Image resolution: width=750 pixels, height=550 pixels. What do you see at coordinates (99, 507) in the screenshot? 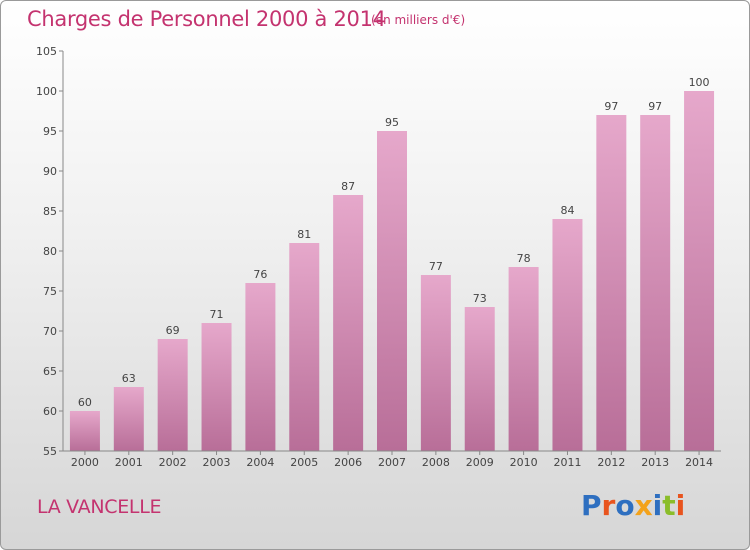
I see `location-label: LA VANCELLE` at bounding box center [99, 507].